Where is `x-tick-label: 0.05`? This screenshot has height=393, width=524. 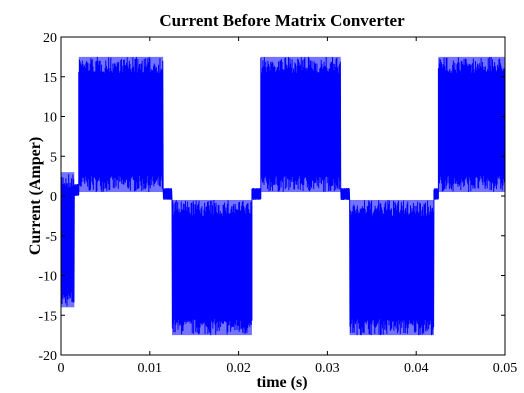 x-tick-label: 0.05 is located at coordinates (505, 368).